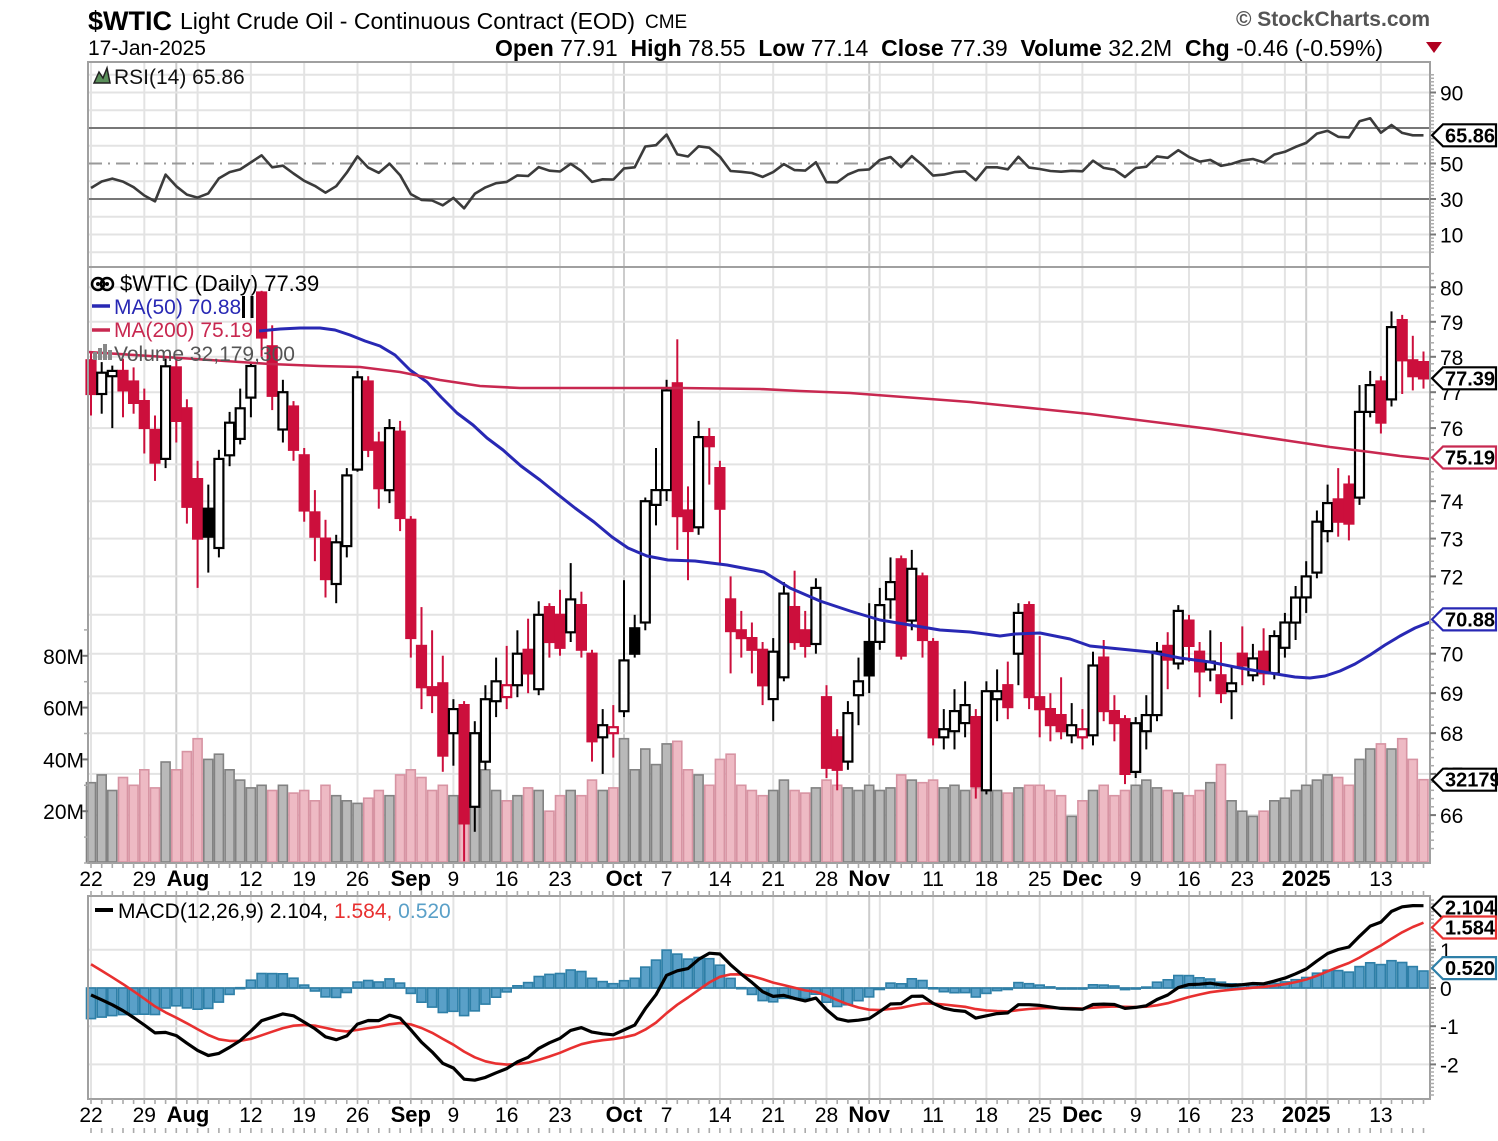  I want to click on svg-text: 1.584, so click(1470, 929).